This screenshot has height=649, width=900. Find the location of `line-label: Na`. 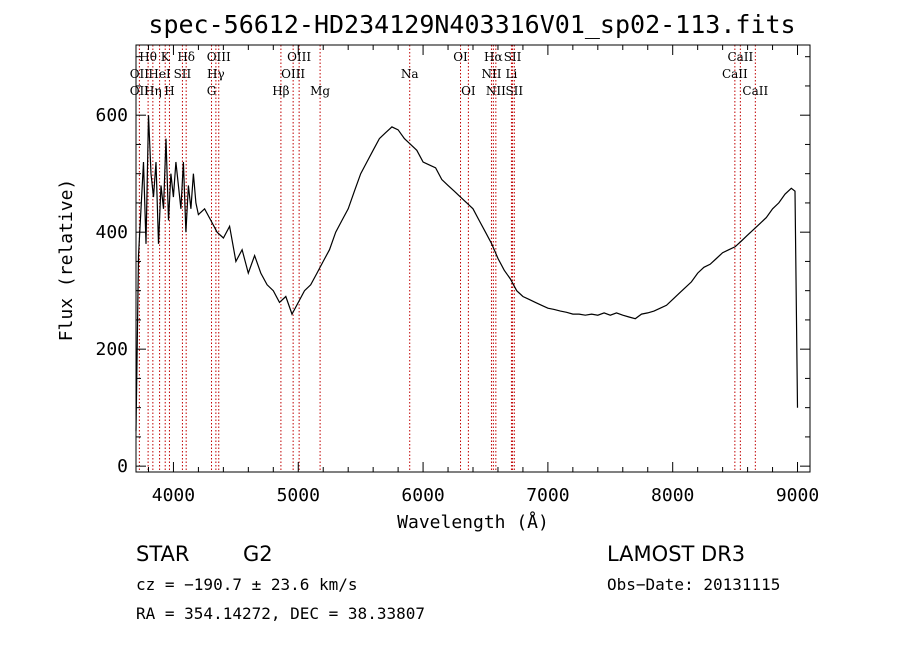

line-label: Na is located at coordinates (410, 74).